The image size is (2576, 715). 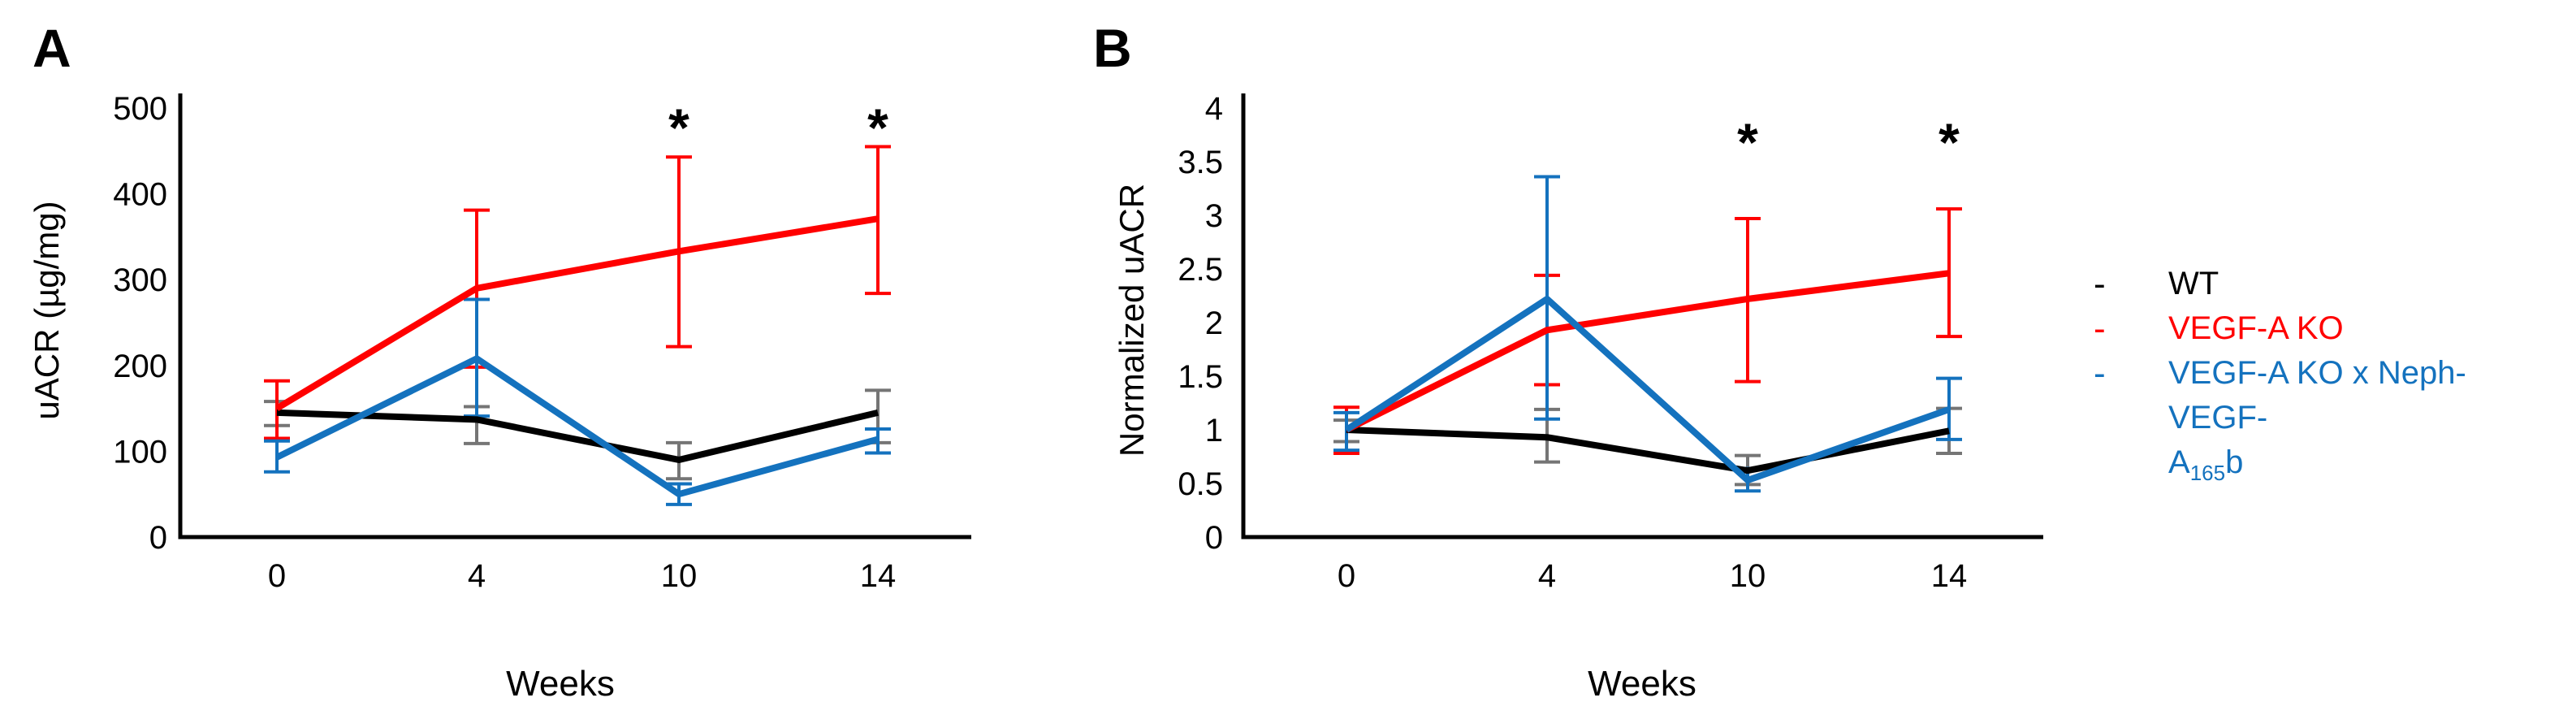 I want to click on error-bars-A-VEGF-A-KO-x-Neph-VEGF-A165b, so click(x=577, y=401).